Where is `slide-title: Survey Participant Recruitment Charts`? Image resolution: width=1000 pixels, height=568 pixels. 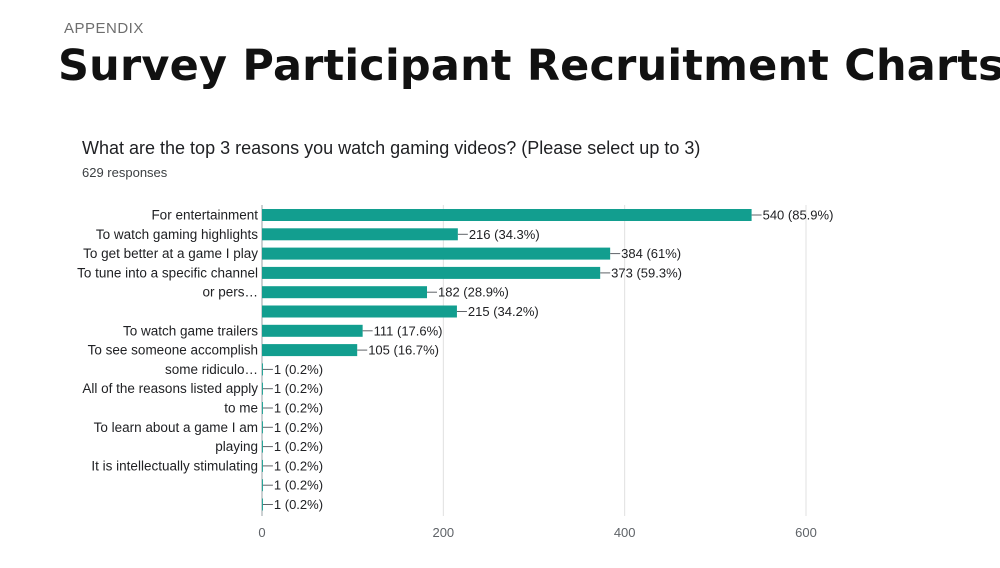 slide-title: Survey Participant Recruitment Charts is located at coordinates (529, 66).